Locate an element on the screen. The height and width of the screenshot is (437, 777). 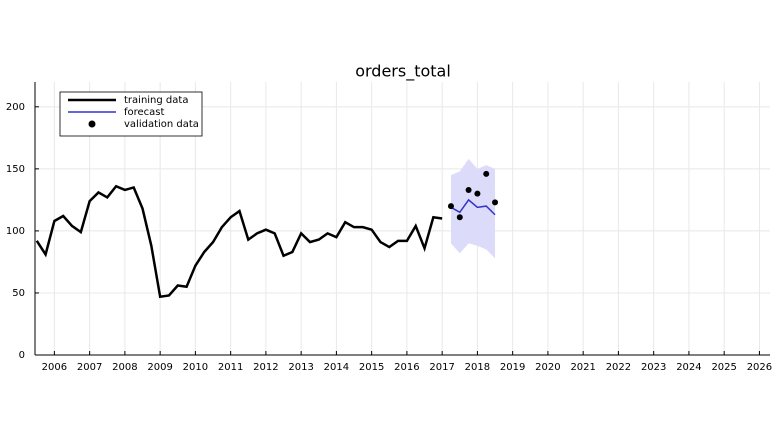
x-tick-label: 2013 is located at coordinates (300, 367).